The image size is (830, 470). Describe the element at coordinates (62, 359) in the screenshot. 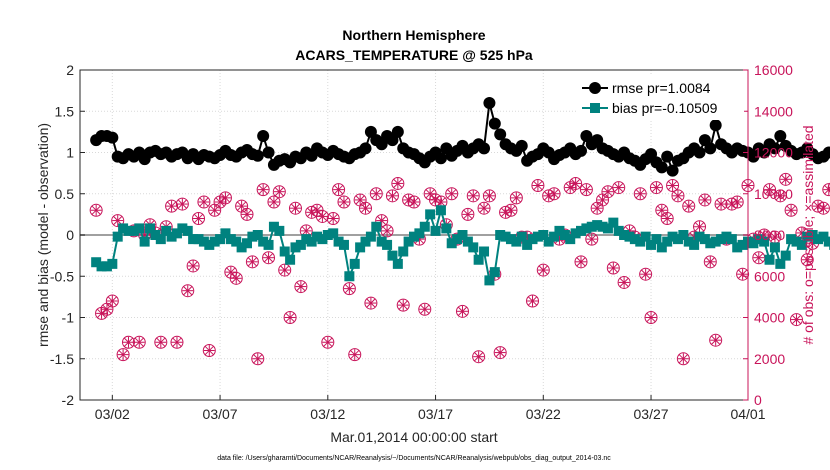

I see `y-tick-label-left: -1.5` at that location.